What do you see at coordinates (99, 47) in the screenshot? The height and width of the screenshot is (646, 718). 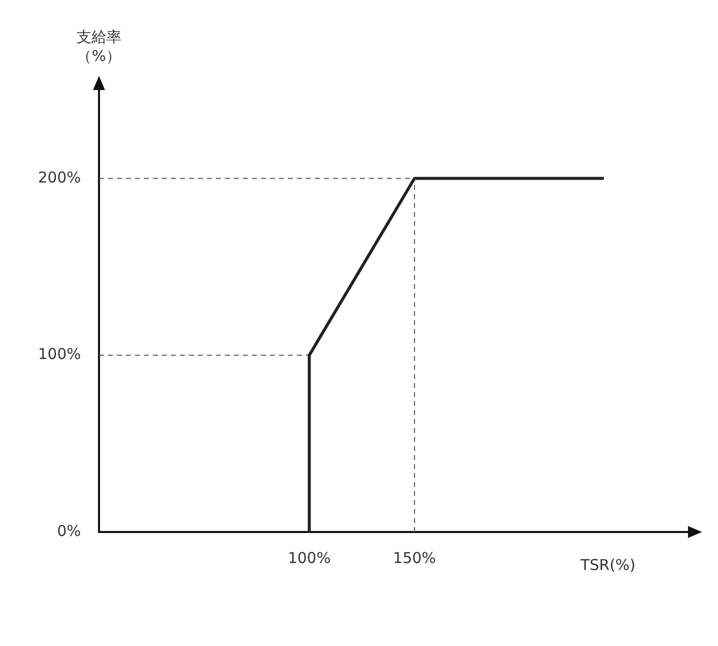 I see `y-axis-title: 支給率（%）` at bounding box center [99, 47].